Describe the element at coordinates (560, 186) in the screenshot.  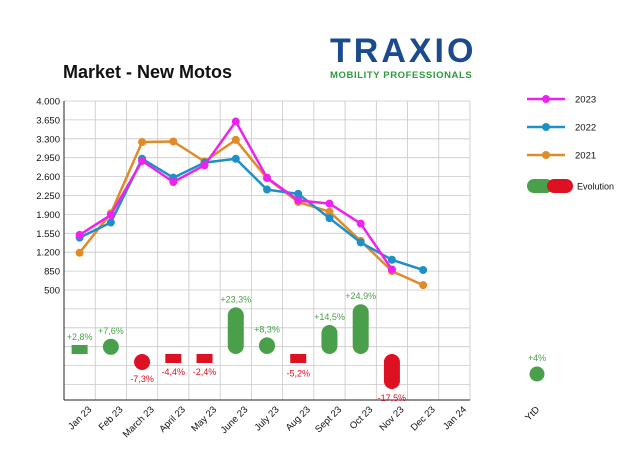
I see `legend-evolution-negative` at that location.